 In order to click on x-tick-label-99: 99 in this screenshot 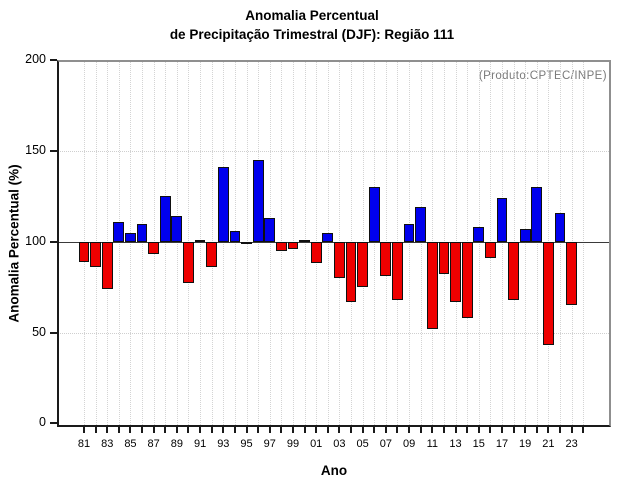, I will do `click(293, 444)`.